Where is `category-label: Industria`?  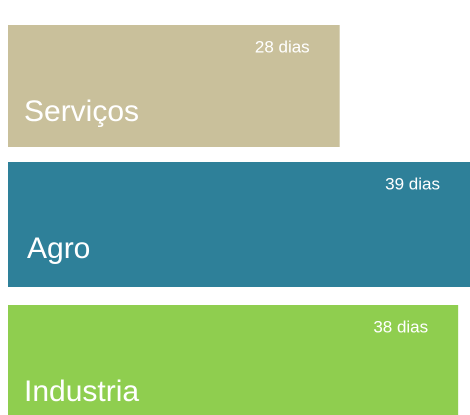 category-label: Industria is located at coordinates (81, 391).